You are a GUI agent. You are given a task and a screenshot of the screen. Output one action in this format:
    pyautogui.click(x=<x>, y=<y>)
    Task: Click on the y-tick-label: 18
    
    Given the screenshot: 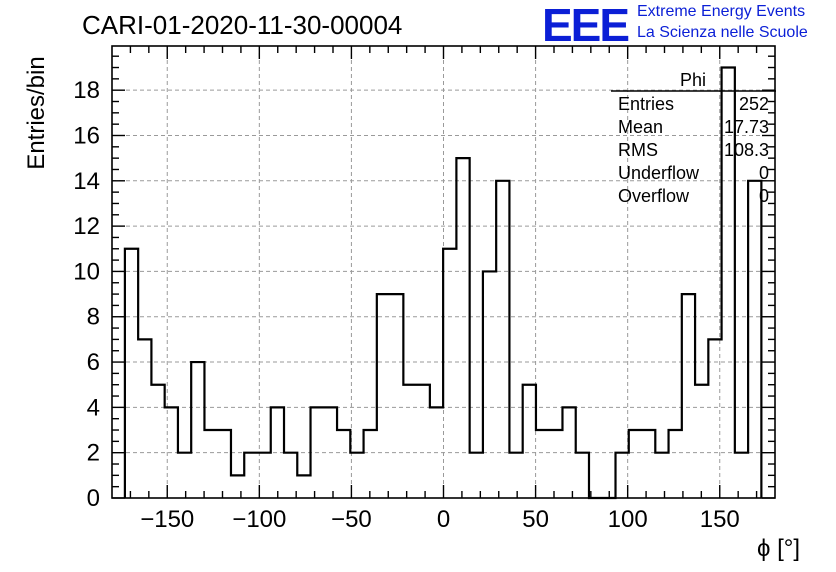 What is the action you would take?
    pyautogui.click(x=86, y=90)
    